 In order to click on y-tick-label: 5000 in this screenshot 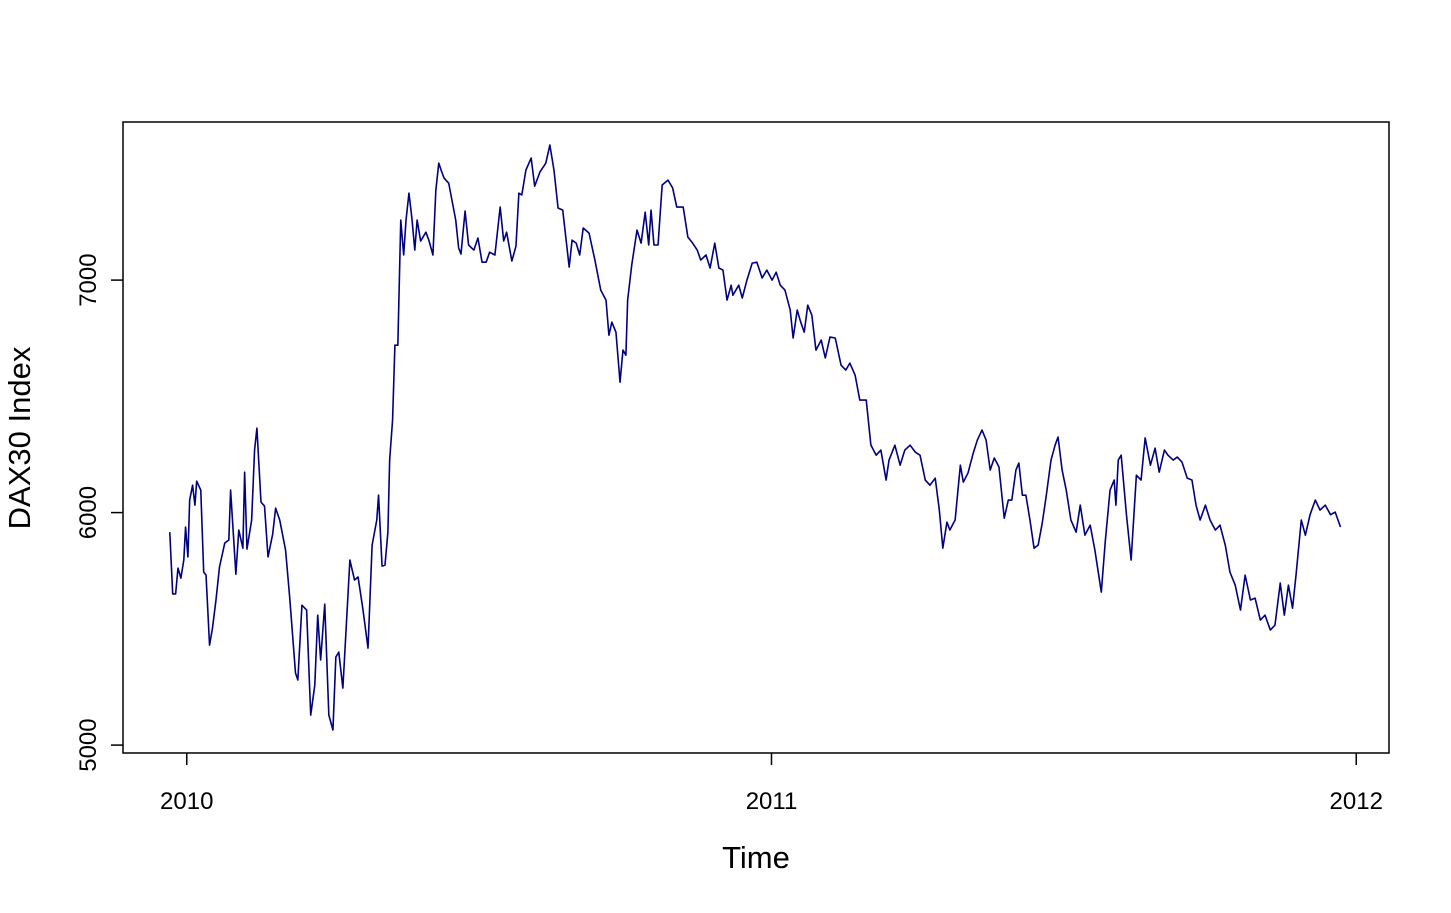, I will do `click(88, 744)`.